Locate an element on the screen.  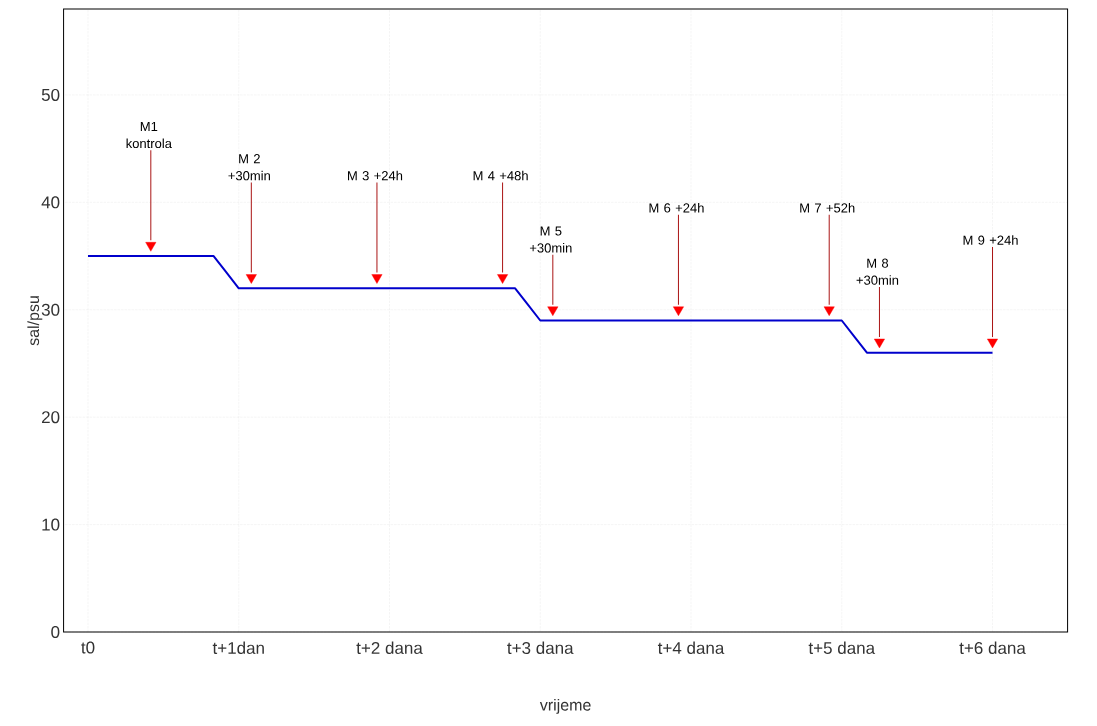
annotation: M 9 +24h is located at coordinates (990, 240).